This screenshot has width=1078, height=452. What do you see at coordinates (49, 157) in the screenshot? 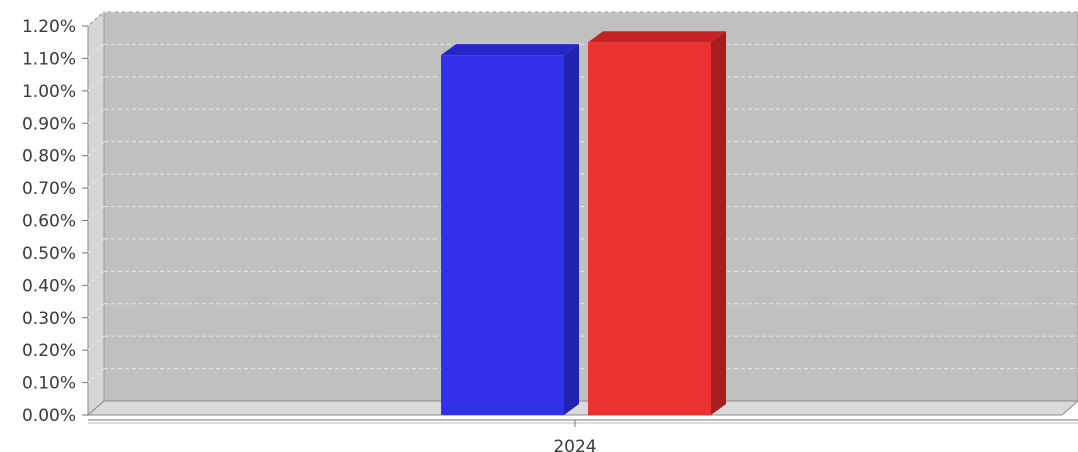
I see `y-tick-label: 0.80%` at bounding box center [49, 157].